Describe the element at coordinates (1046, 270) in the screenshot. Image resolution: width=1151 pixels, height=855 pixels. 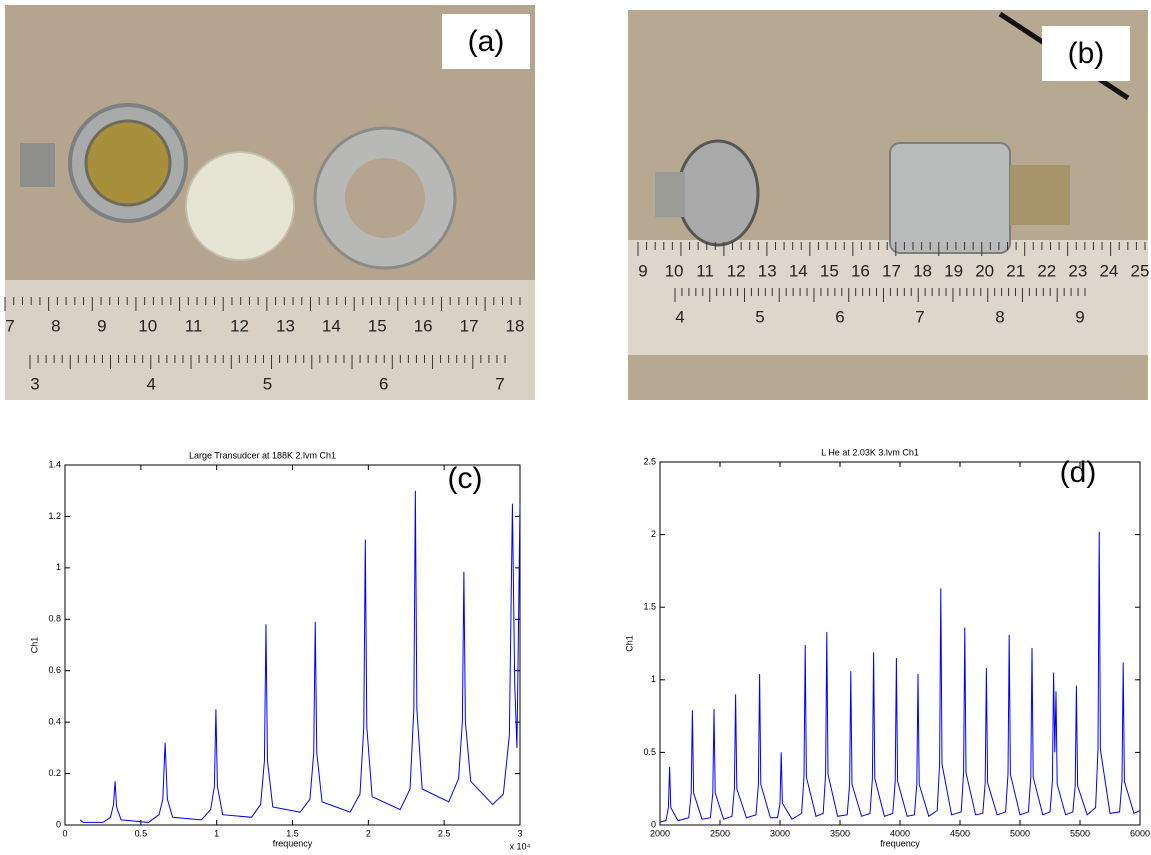
I see `ruler-number: 22` at that location.